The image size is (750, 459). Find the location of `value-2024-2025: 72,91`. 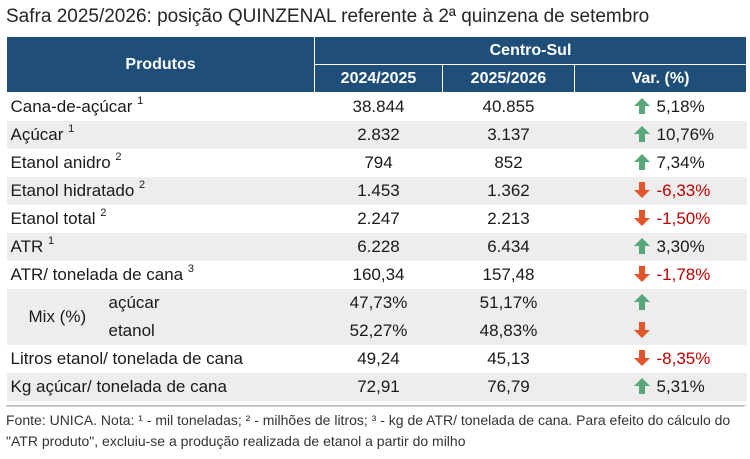

value-2024-2025: 72,91 is located at coordinates (378, 387).